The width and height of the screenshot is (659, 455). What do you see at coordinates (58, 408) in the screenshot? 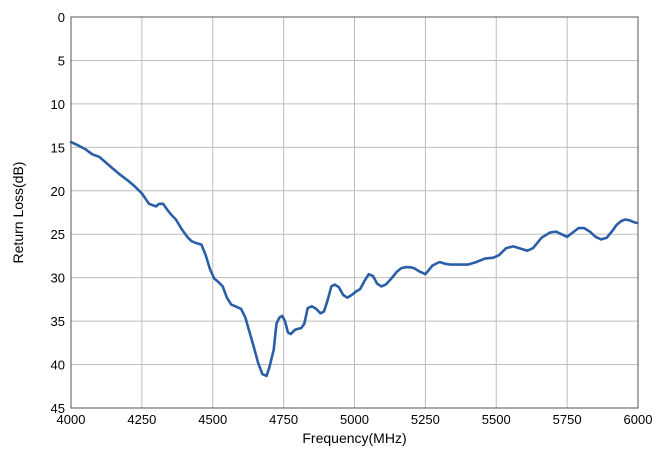
I see `y-tick-label: 45` at bounding box center [58, 408].